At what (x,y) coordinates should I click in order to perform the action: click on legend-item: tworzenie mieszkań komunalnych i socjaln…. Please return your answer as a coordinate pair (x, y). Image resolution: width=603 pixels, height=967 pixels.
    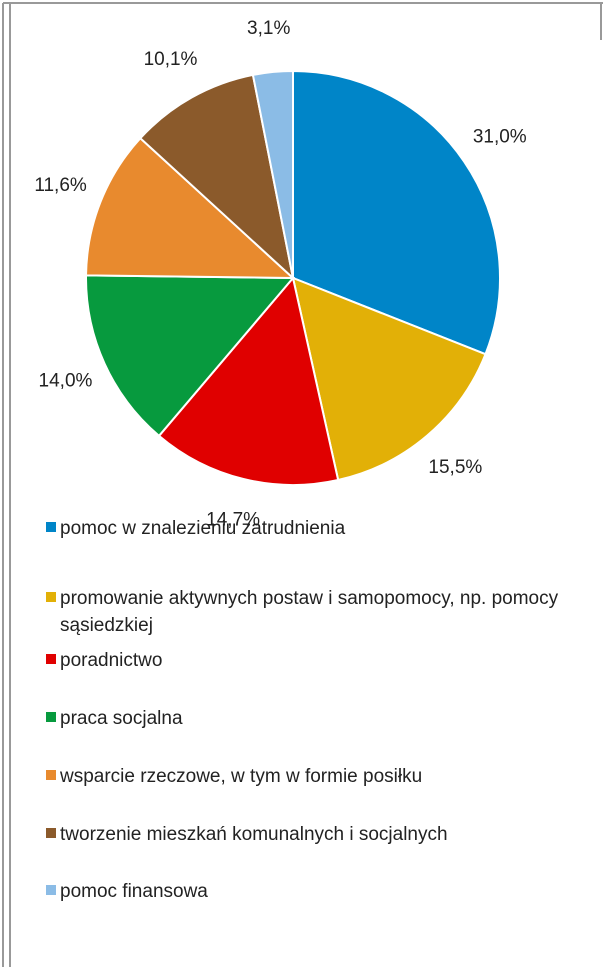
    Looking at the image, I should click on (316, 834).